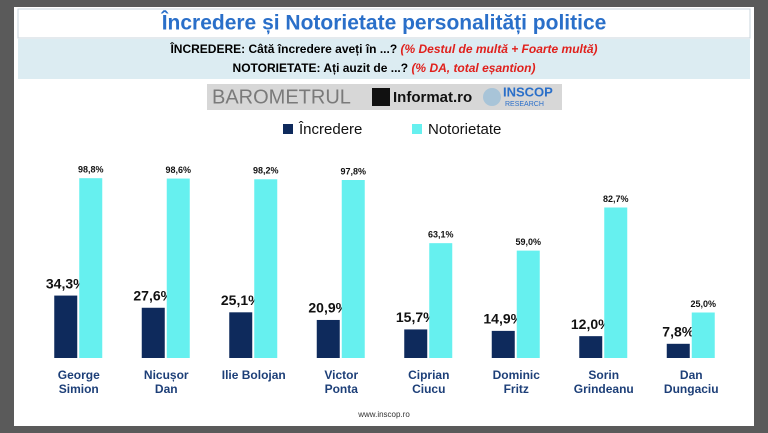  I want to click on subtitle-note: (% DA, total eșantion), so click(473, 68).